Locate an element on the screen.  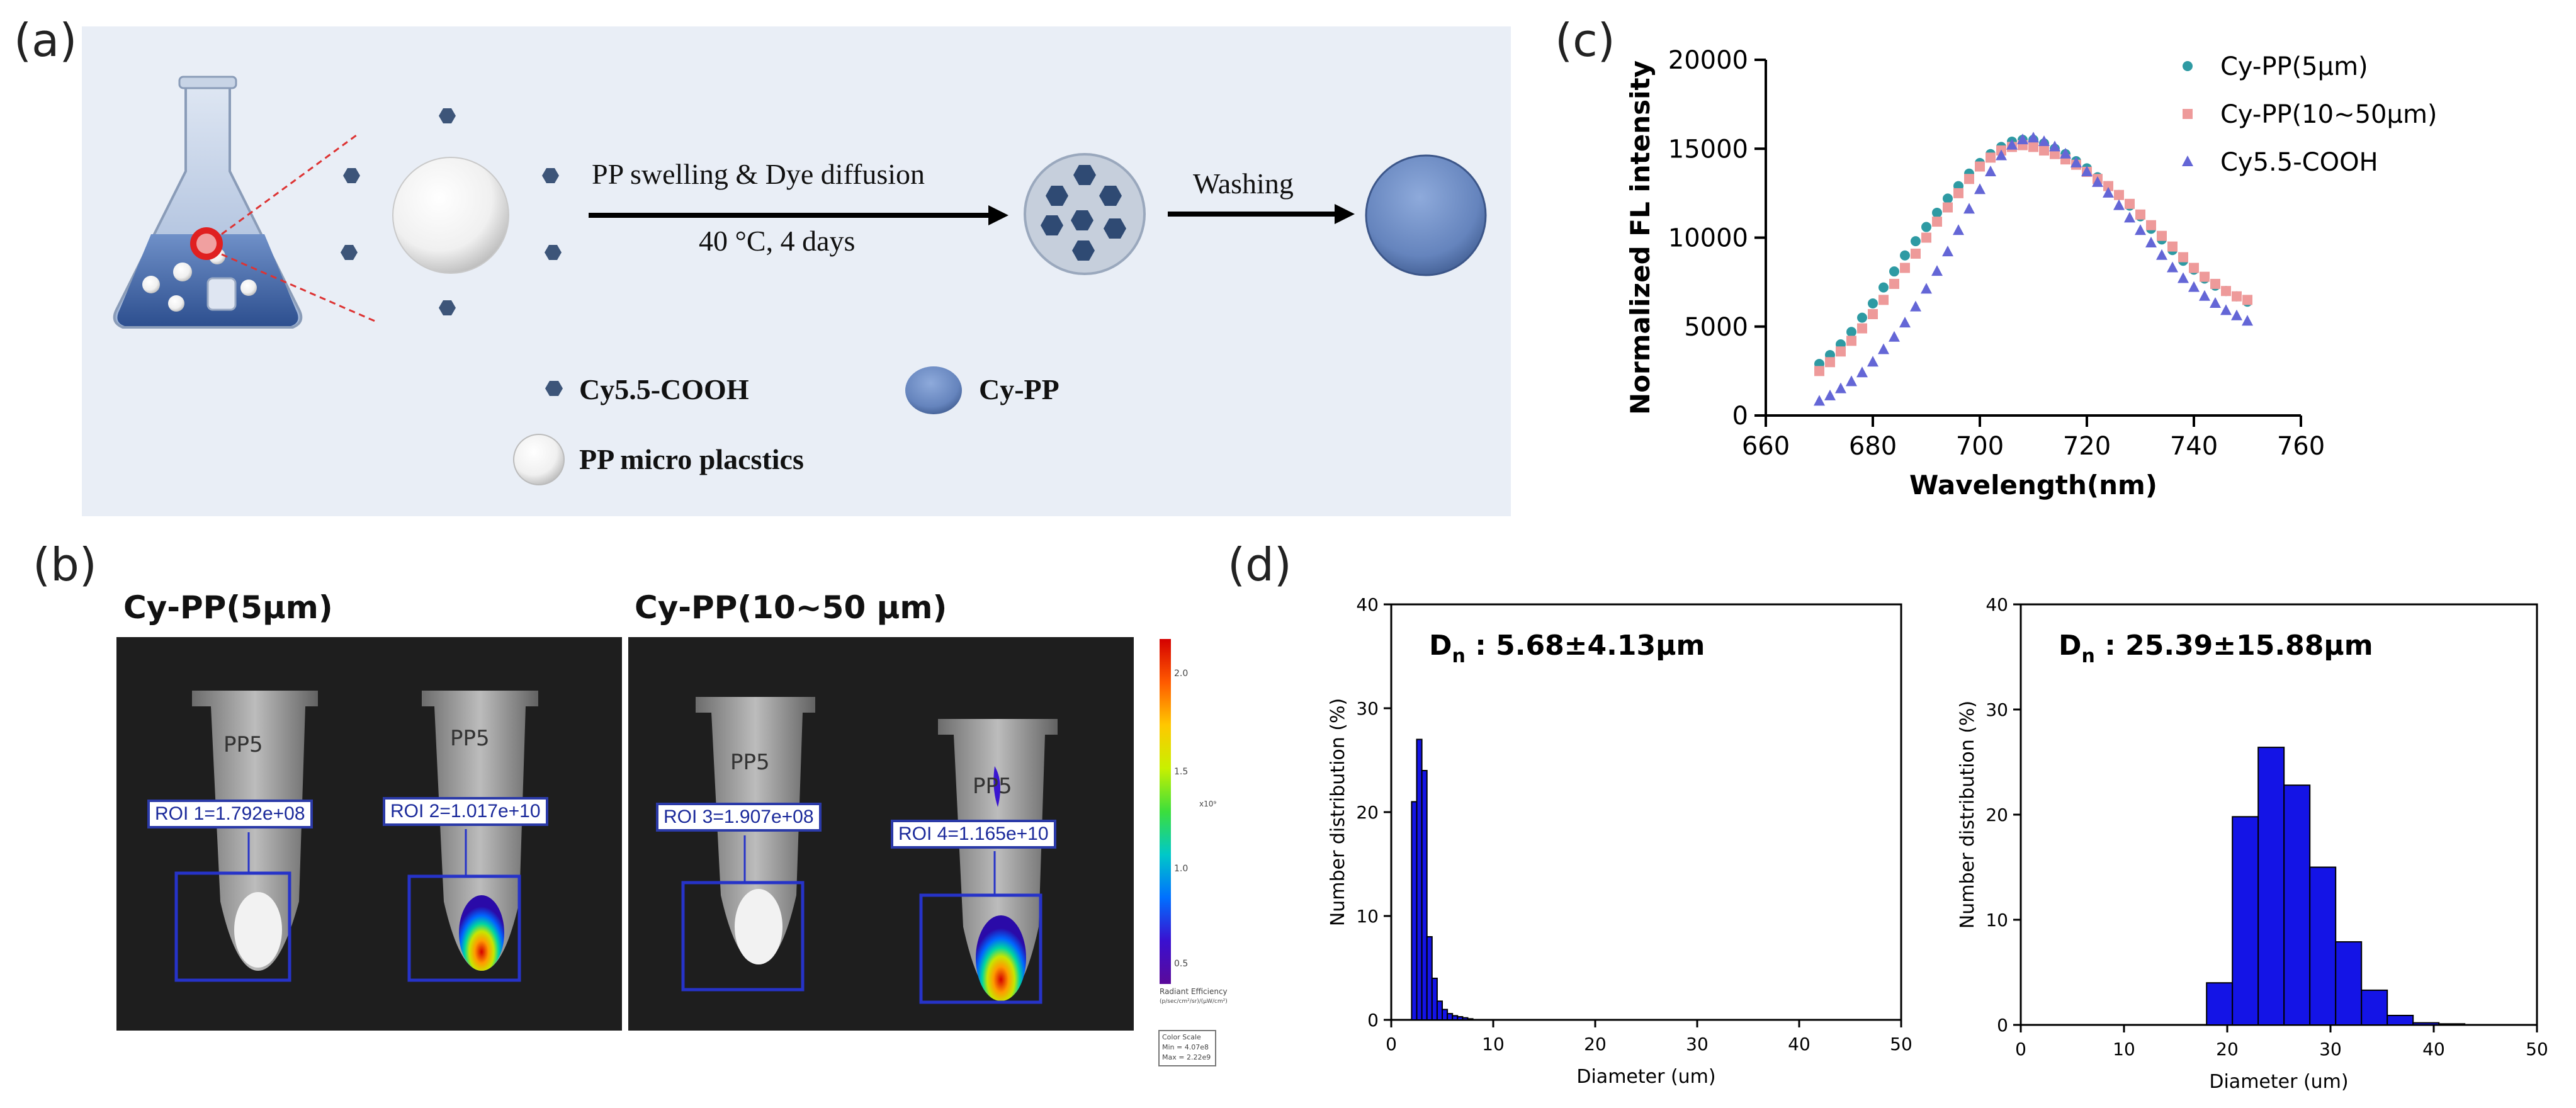
panel-a-label: (a) is located at coordinates (45, 40).